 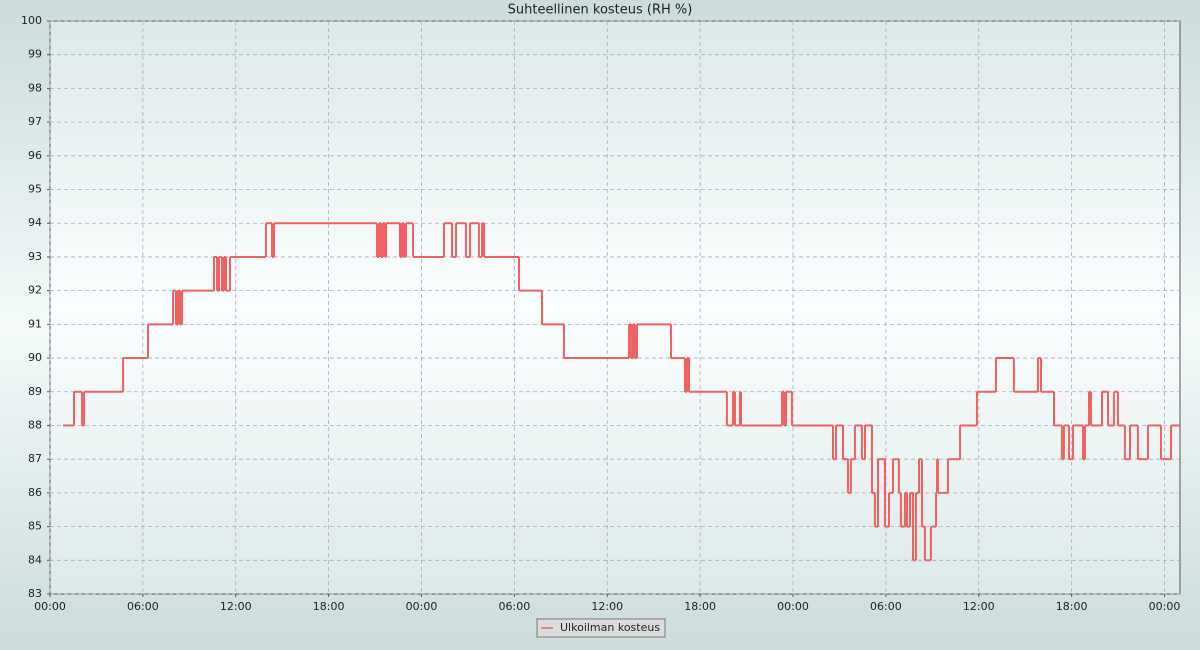 I want to click on y-tick-label: 87, so click(x=35, y=458).